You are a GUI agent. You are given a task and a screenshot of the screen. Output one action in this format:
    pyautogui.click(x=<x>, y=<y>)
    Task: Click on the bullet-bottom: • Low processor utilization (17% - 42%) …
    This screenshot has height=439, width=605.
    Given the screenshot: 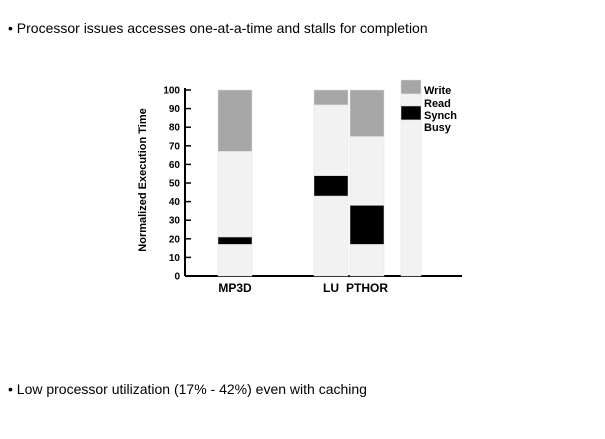 What is the action you would take?
    pyautogui.click(x=187, y=389)
    